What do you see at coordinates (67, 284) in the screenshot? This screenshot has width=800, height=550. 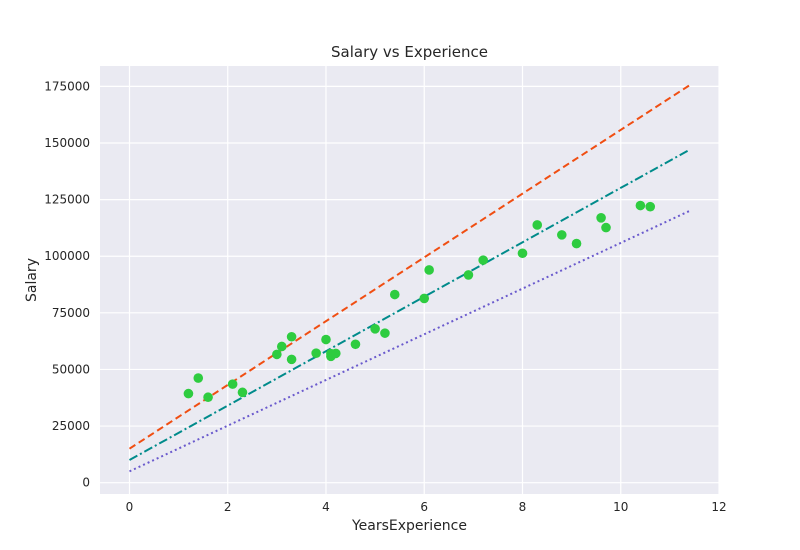 I see `y-tick-labels: 0 25000 50000 75000 100000 125000 150000 175000` at bounding box center [67, 284].